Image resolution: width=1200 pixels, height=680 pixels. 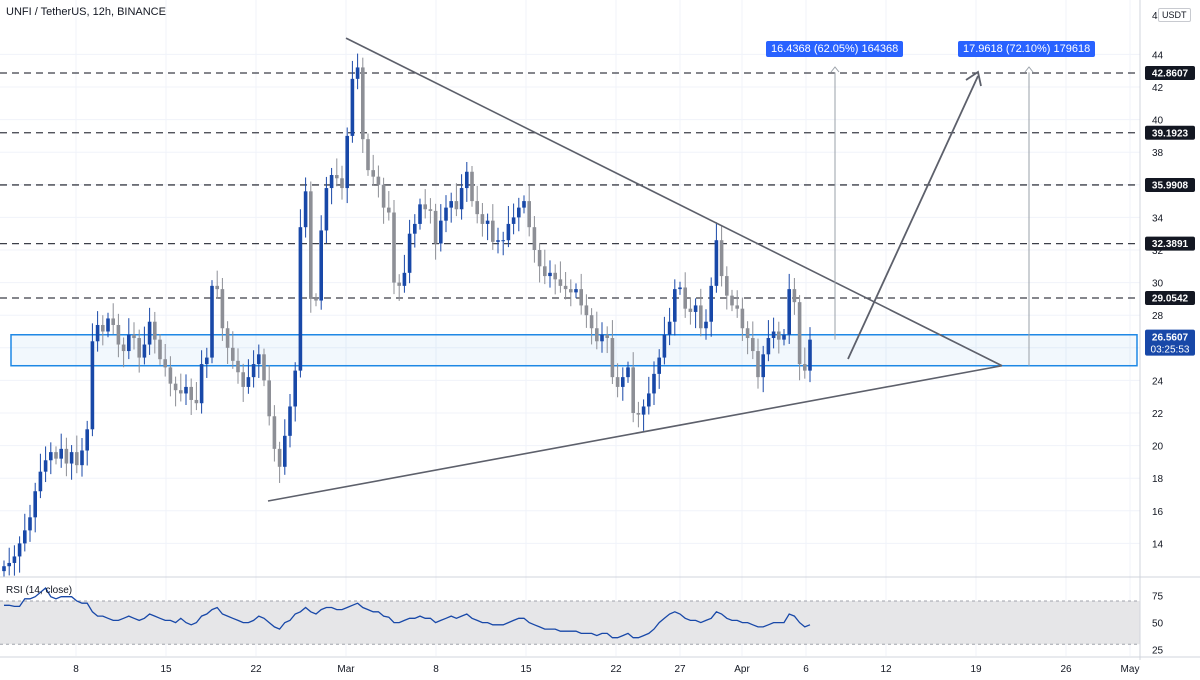 What do you see at coordinates (1158, 218) in the screenshot?
I see `price-tick-label: 34` at bounding box center [1158, 218].